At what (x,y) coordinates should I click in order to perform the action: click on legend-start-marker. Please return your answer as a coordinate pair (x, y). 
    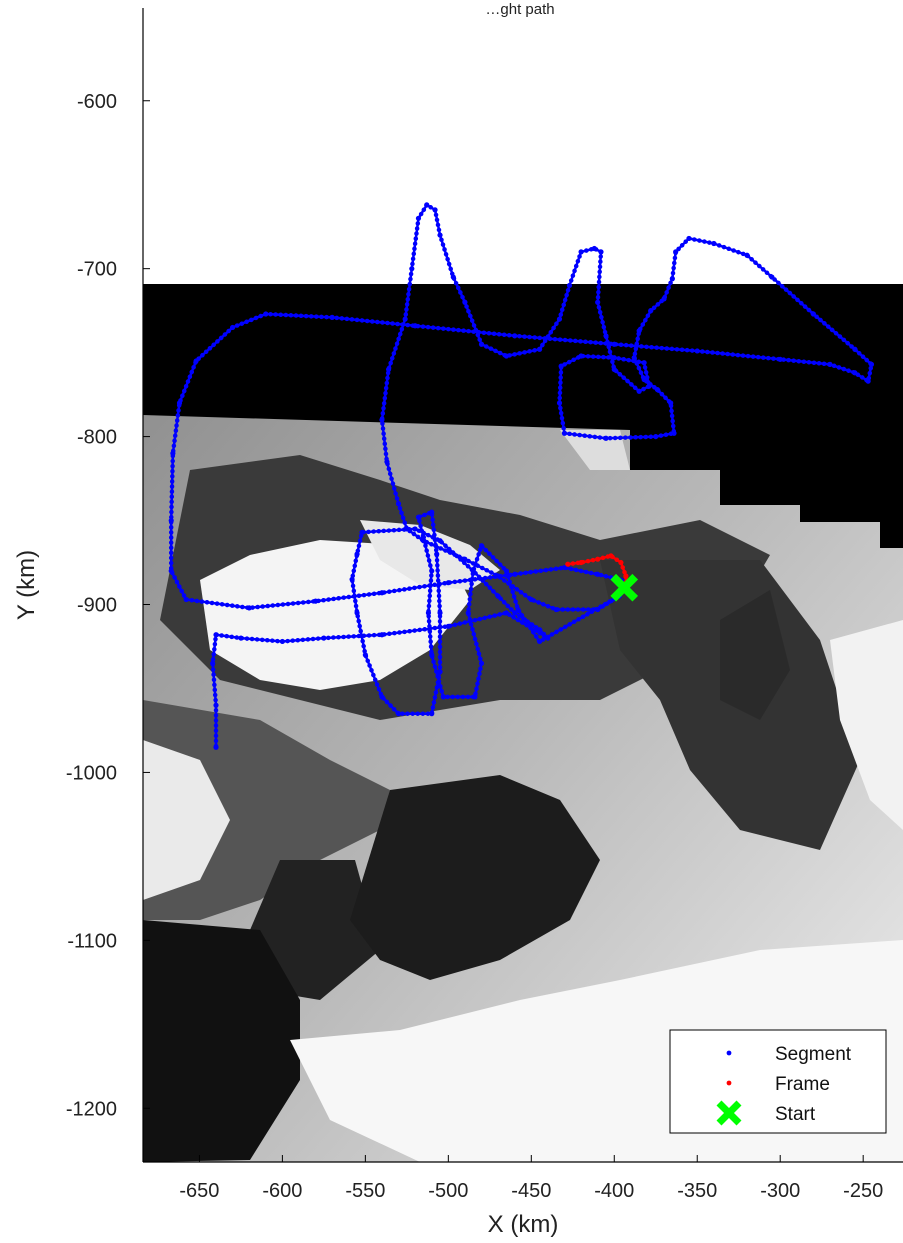
    Looking at the image, I should click on (729, 1113).